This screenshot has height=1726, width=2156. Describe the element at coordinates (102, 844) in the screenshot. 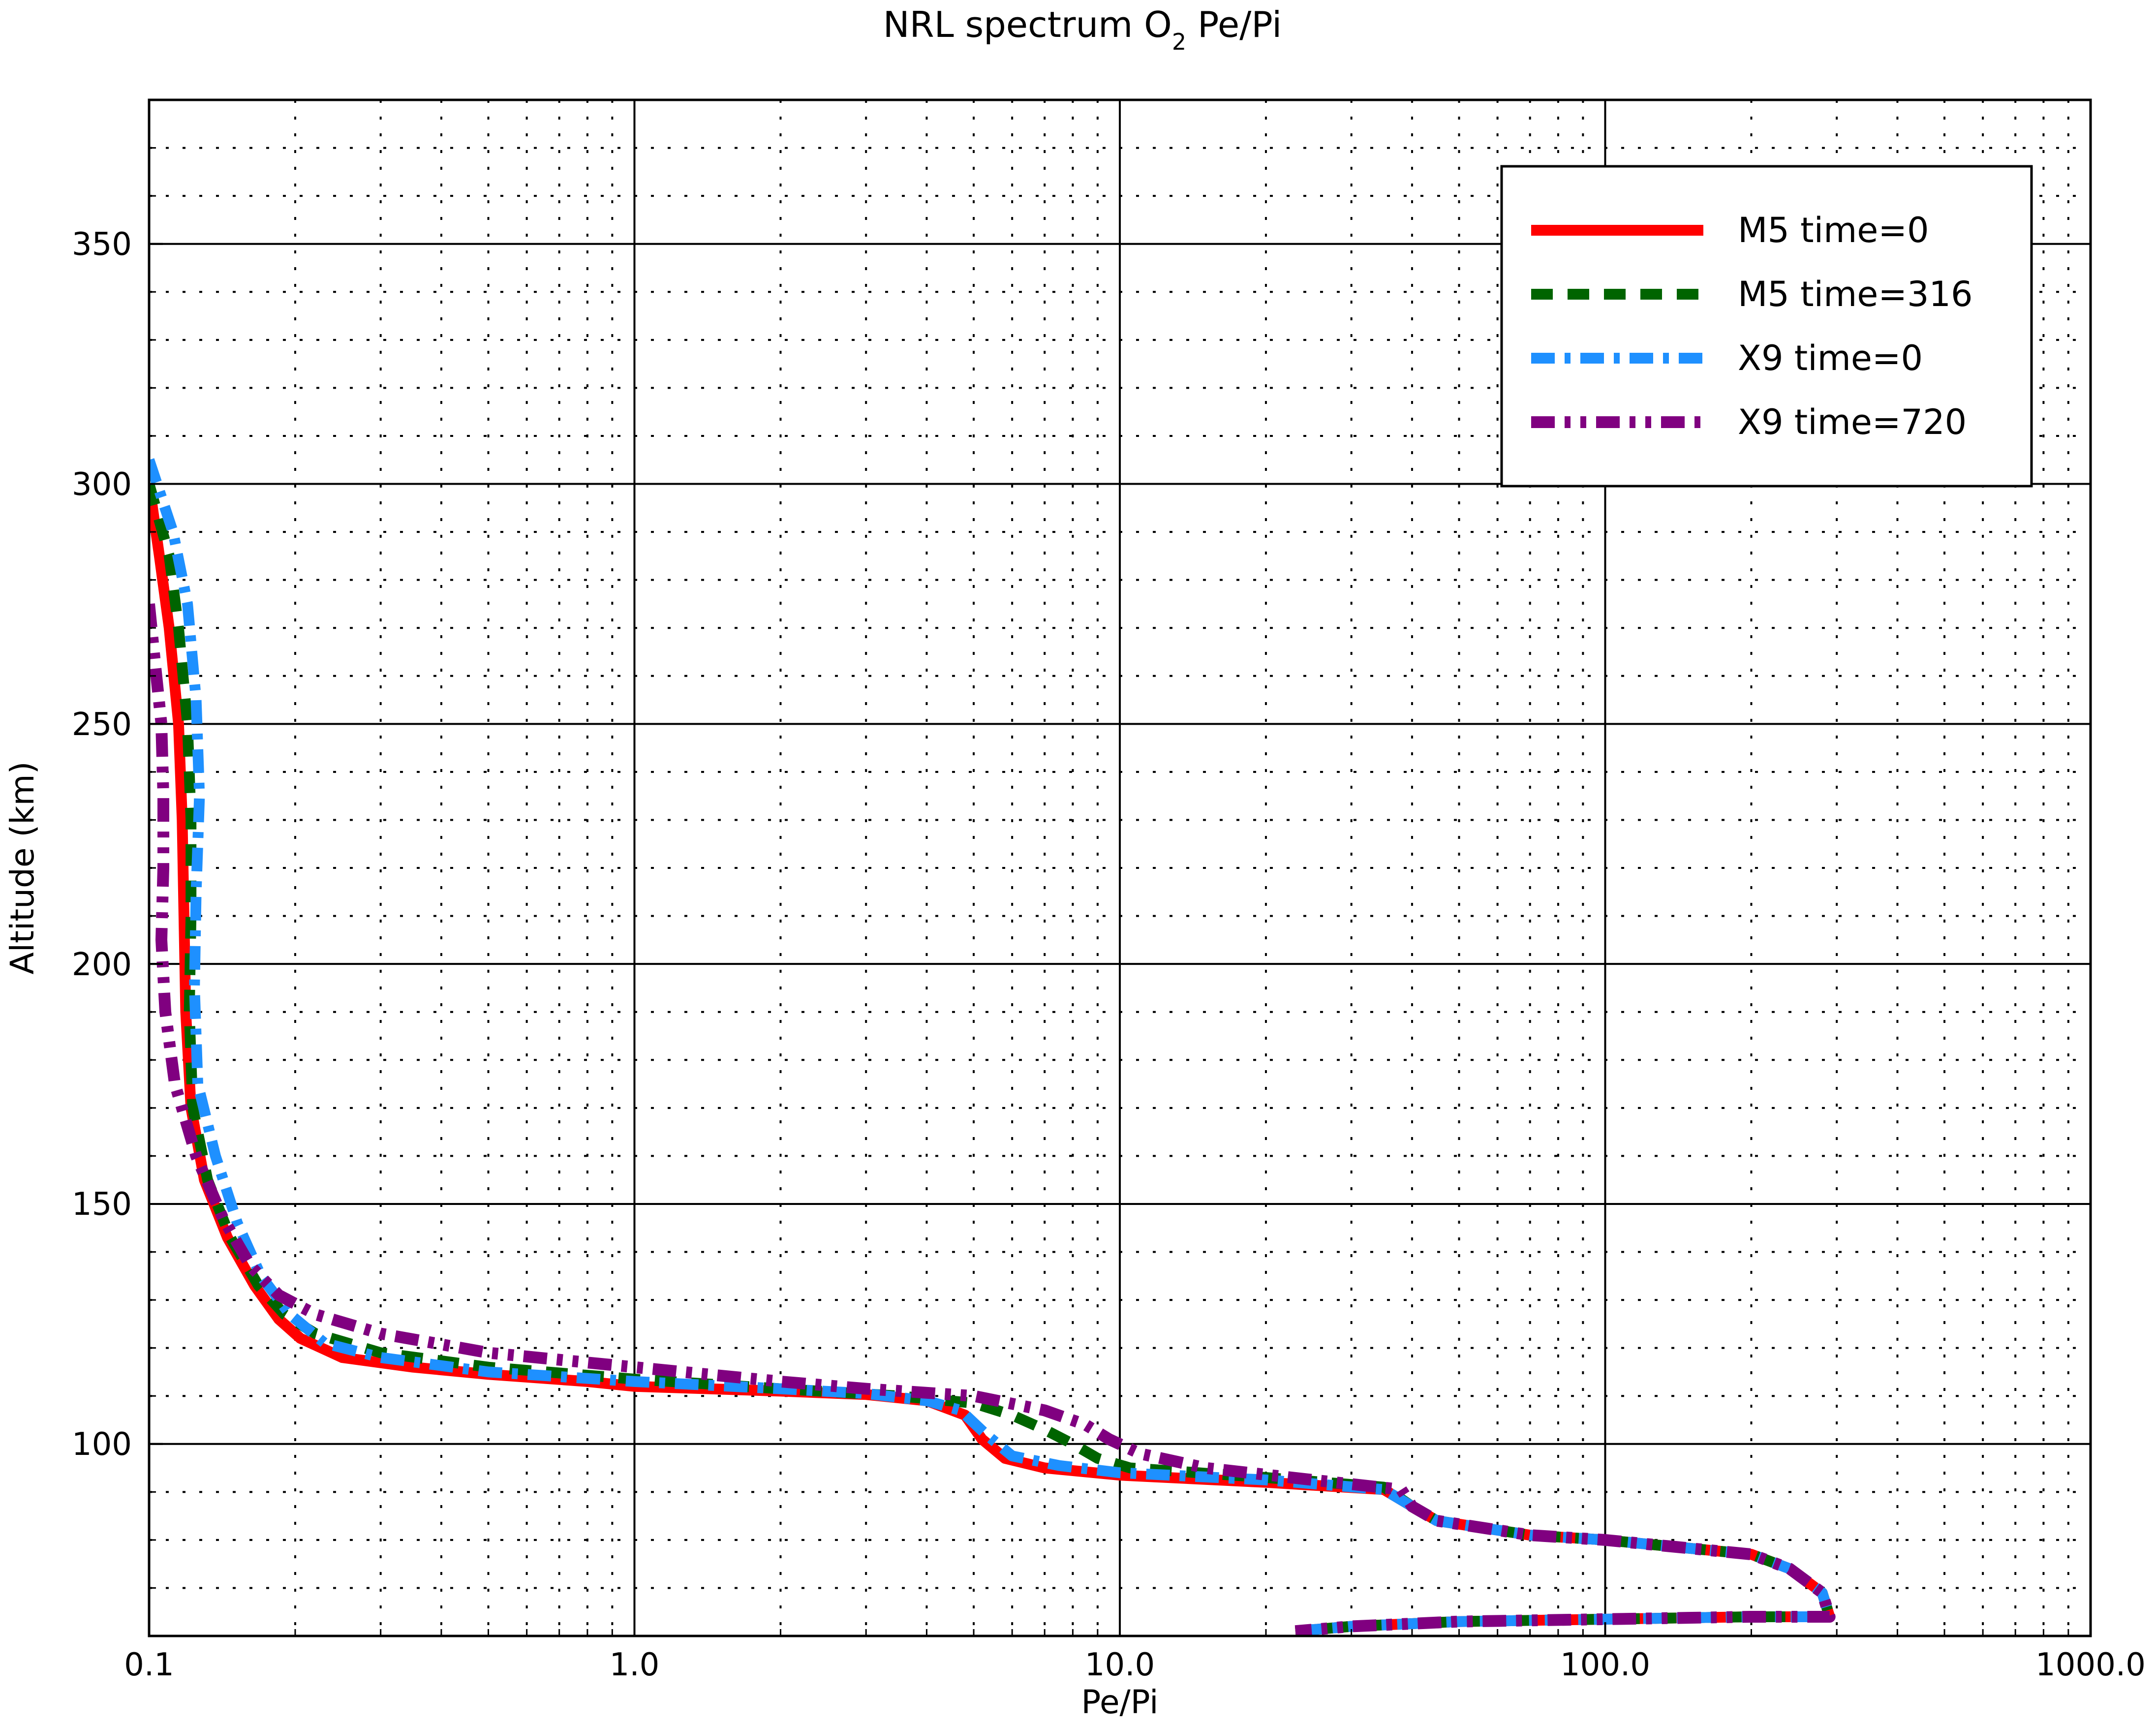

I see `y-tick-labels: 100 150 200 250 300 350` at that location.